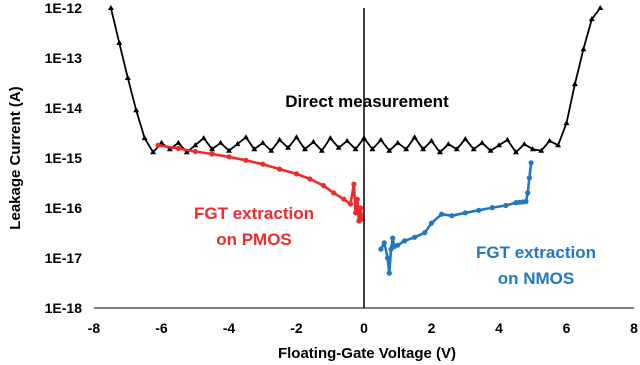  What do you see at coordinates (64, 8) in the screenshot?
I see `y-tick-label: 1E-12` at bounding box center [64, 8].